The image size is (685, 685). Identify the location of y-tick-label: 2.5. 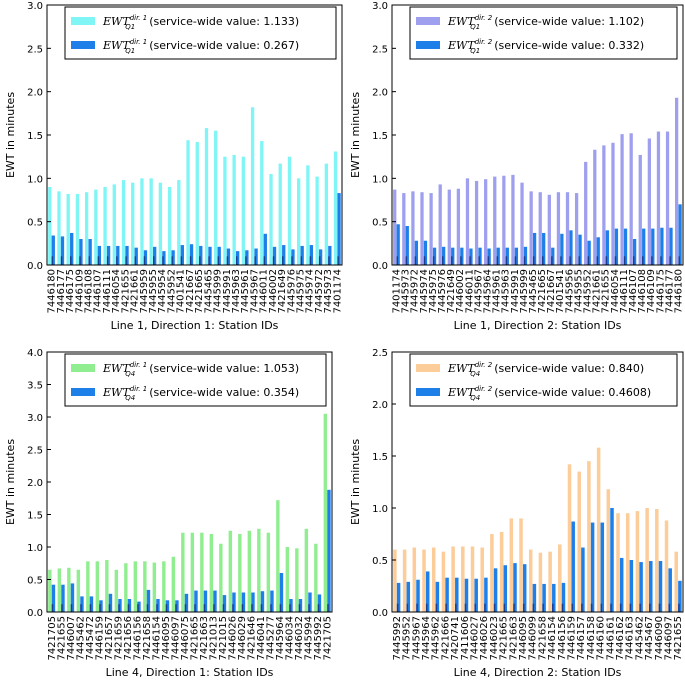
(380, 353).